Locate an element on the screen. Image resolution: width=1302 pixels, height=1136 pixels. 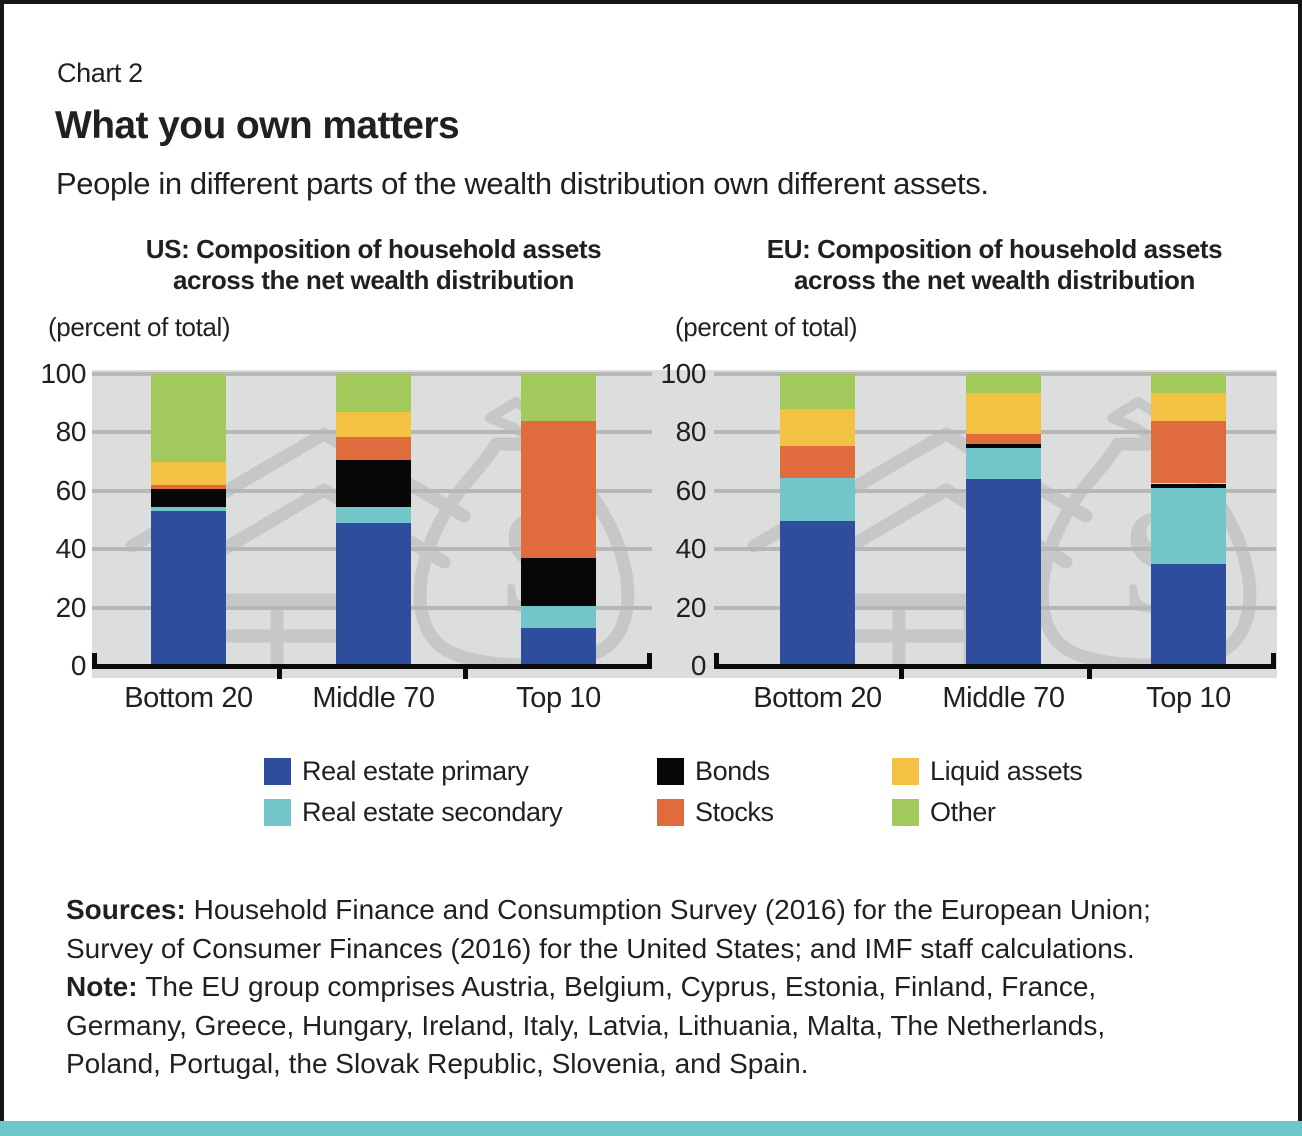
eu-unit-label: (percent of total) is located at coordinates (766, 327).